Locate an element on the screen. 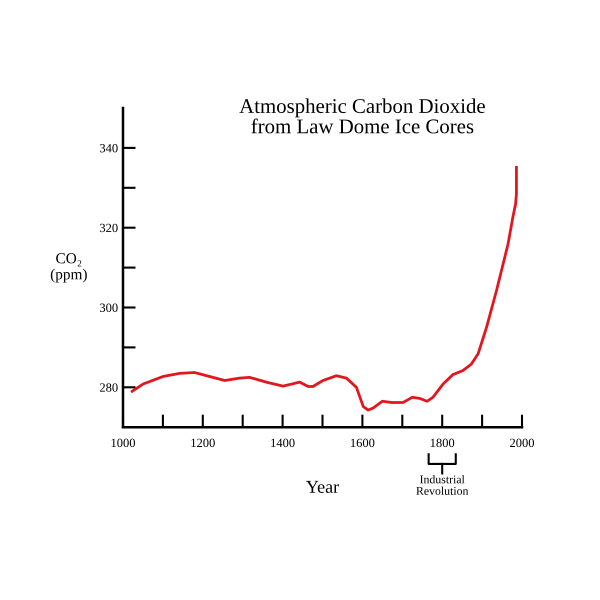  text: Industrial Revolution is located at coordinates (442, 485).